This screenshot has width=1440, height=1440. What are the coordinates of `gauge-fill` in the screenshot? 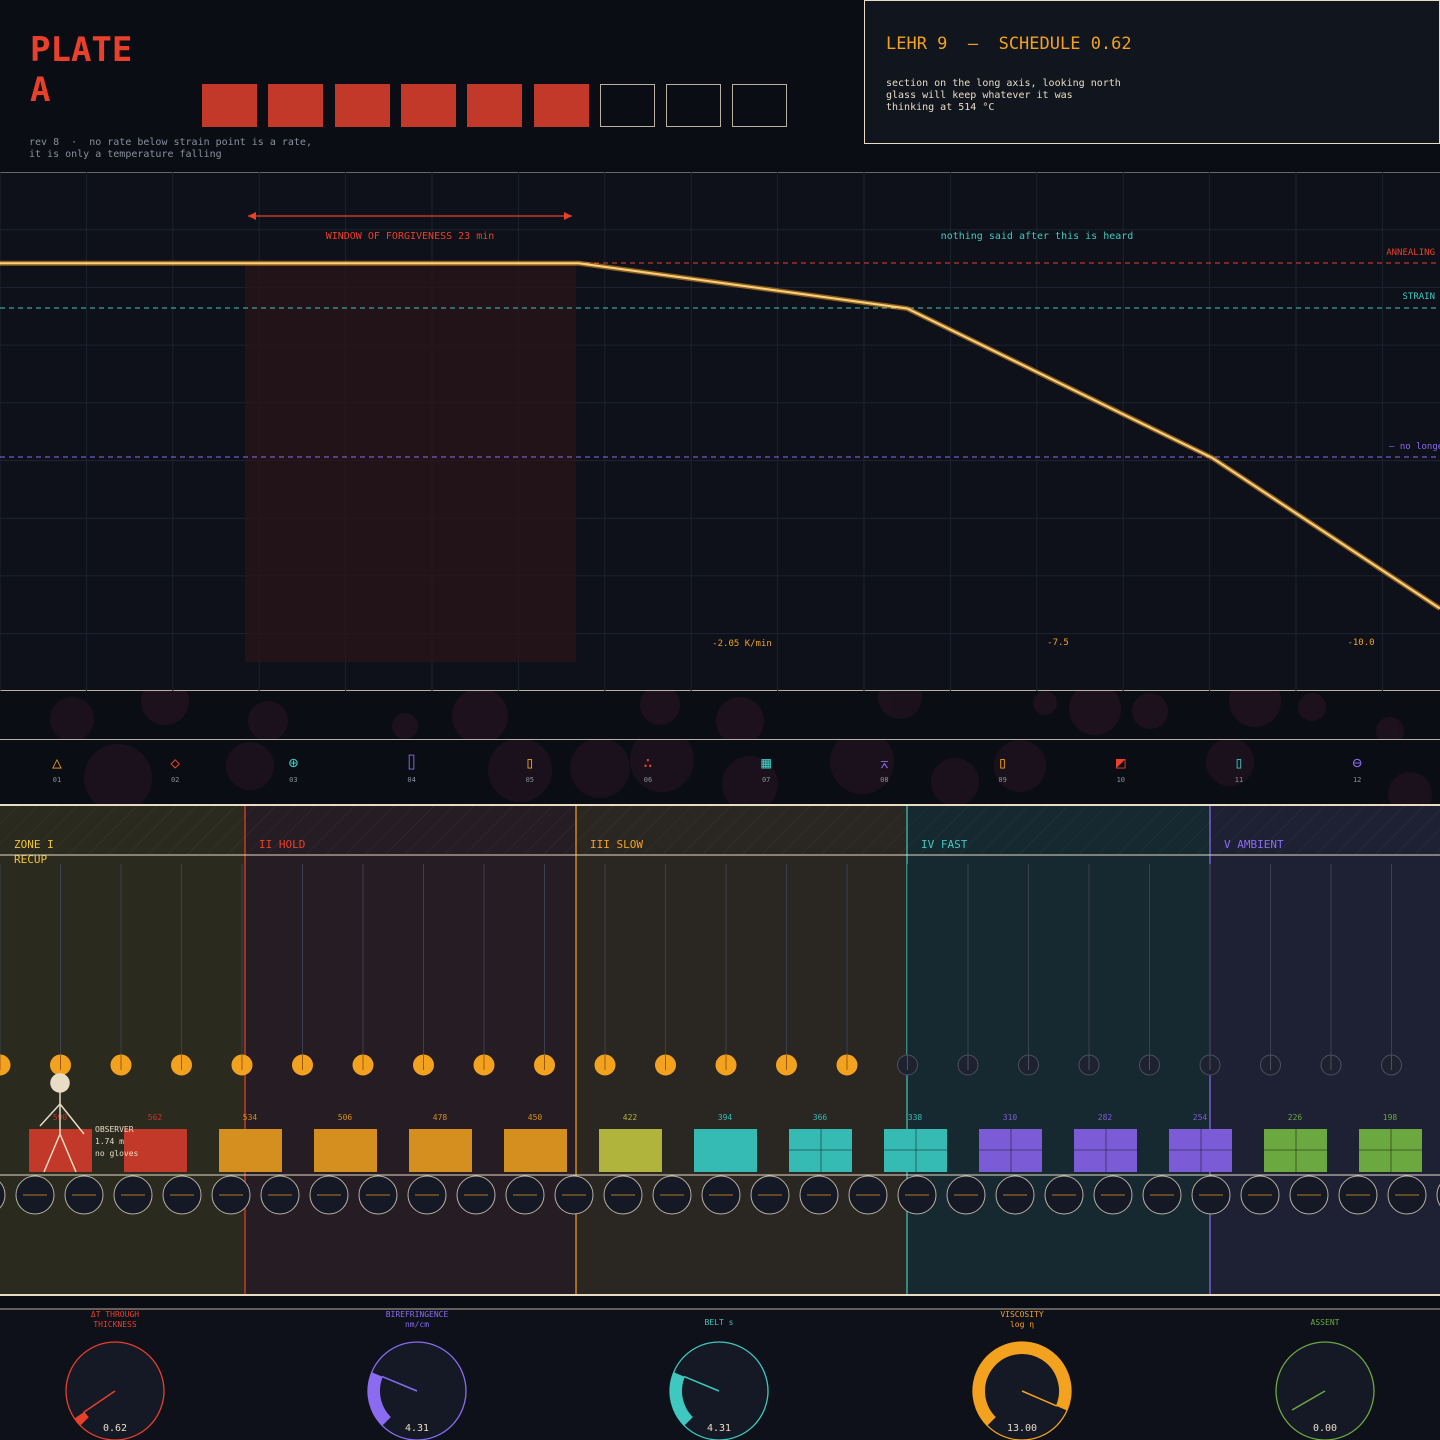 It's located at (1022, 1384).